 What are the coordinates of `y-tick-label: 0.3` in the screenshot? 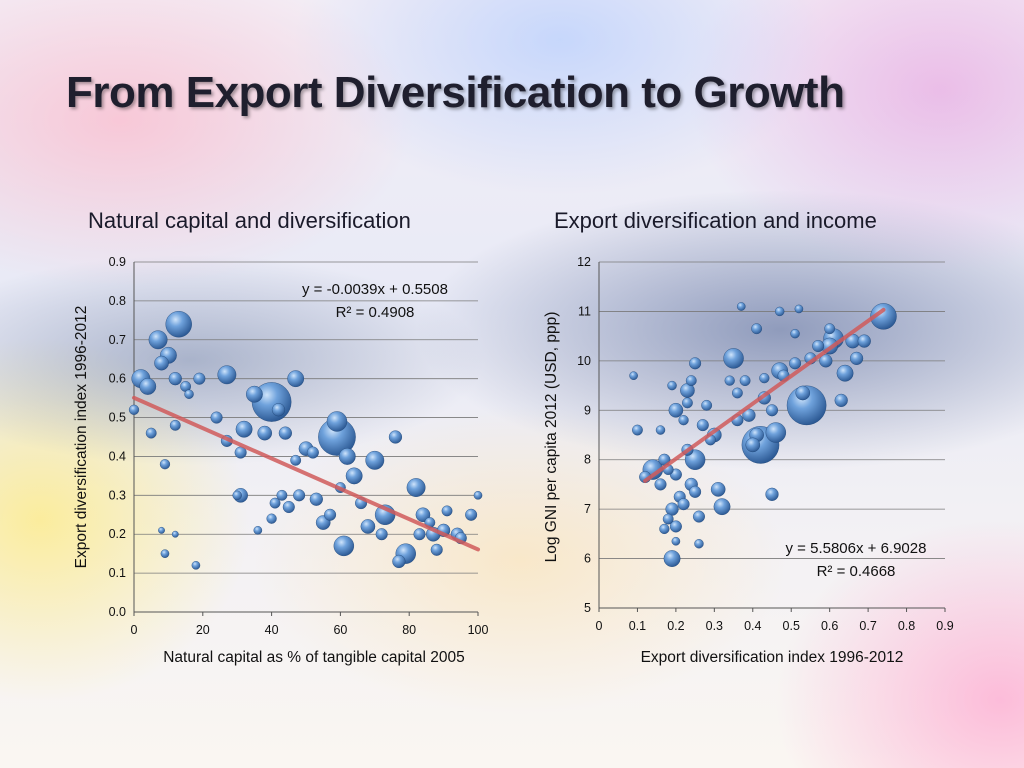 It's located at (117, 495).